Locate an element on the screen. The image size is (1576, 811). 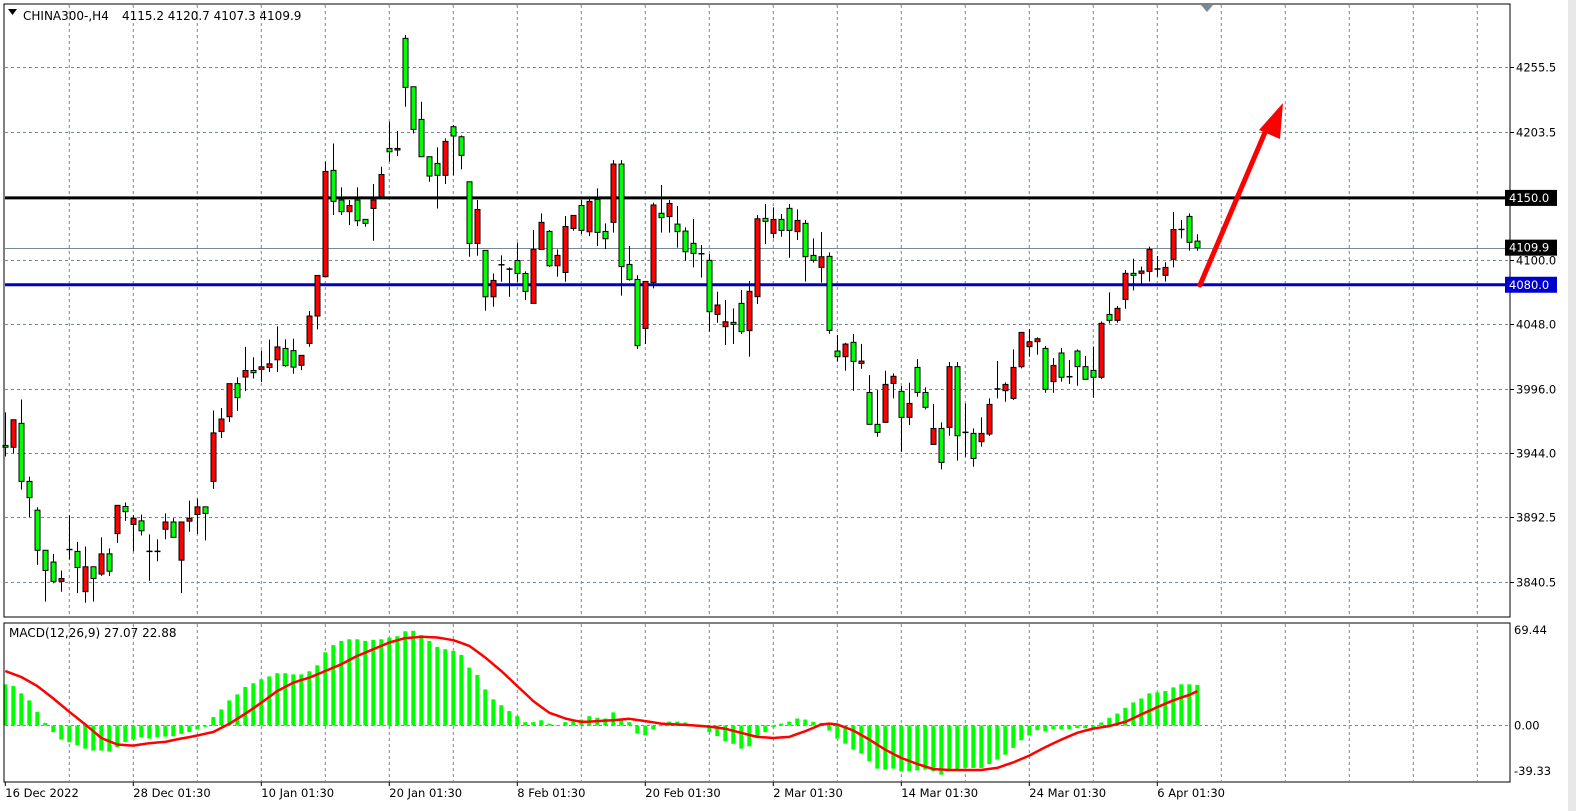
price-tick-label: 3996.0 is located at coordinates (1536, 390).